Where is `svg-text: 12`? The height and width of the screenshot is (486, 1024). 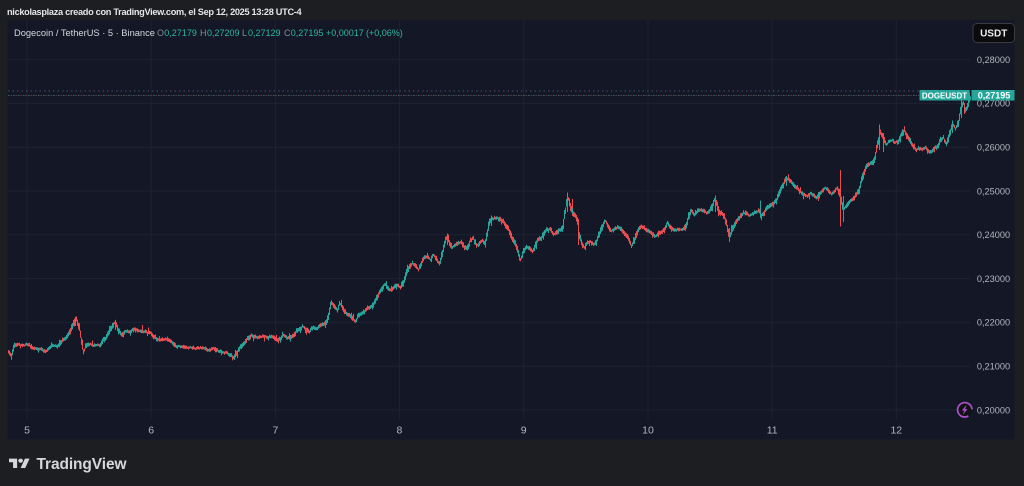 svg-text: 12 is located at coordinates (896, 430).